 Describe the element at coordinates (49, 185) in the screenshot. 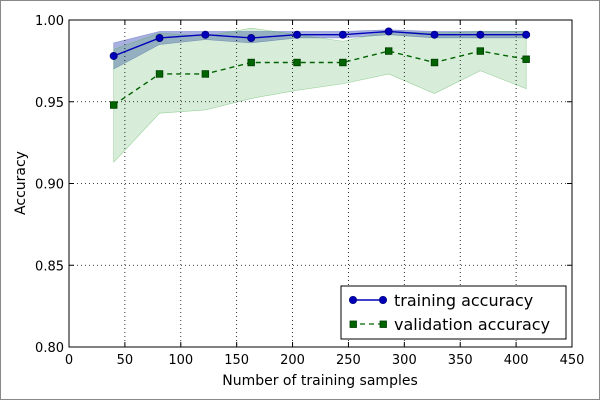

I see `y-tick-label: 0.90` at that location.